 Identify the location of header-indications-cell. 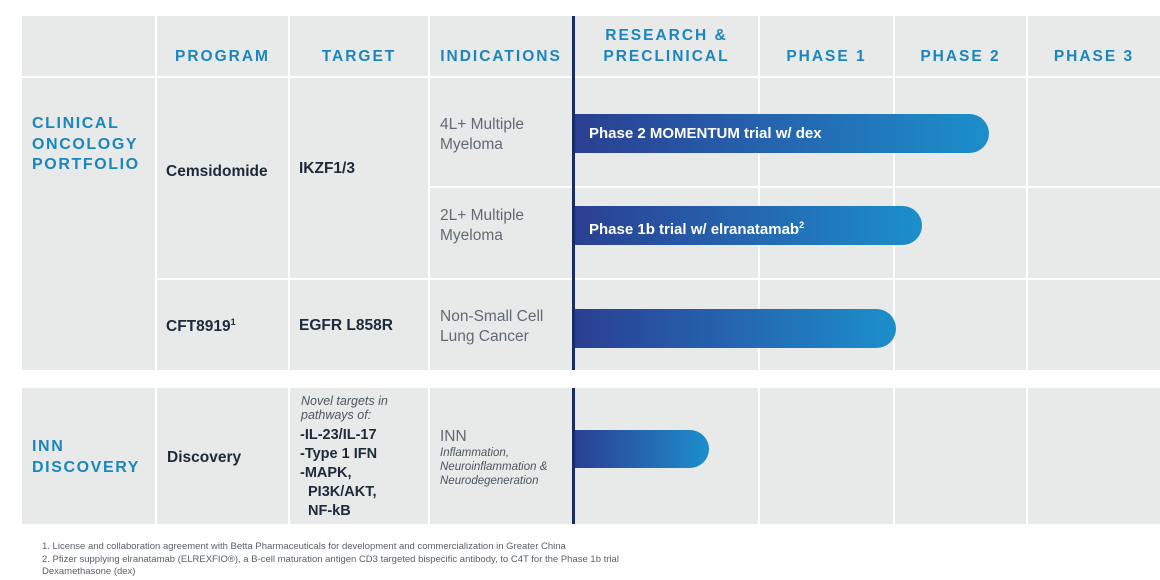
(501, 46).